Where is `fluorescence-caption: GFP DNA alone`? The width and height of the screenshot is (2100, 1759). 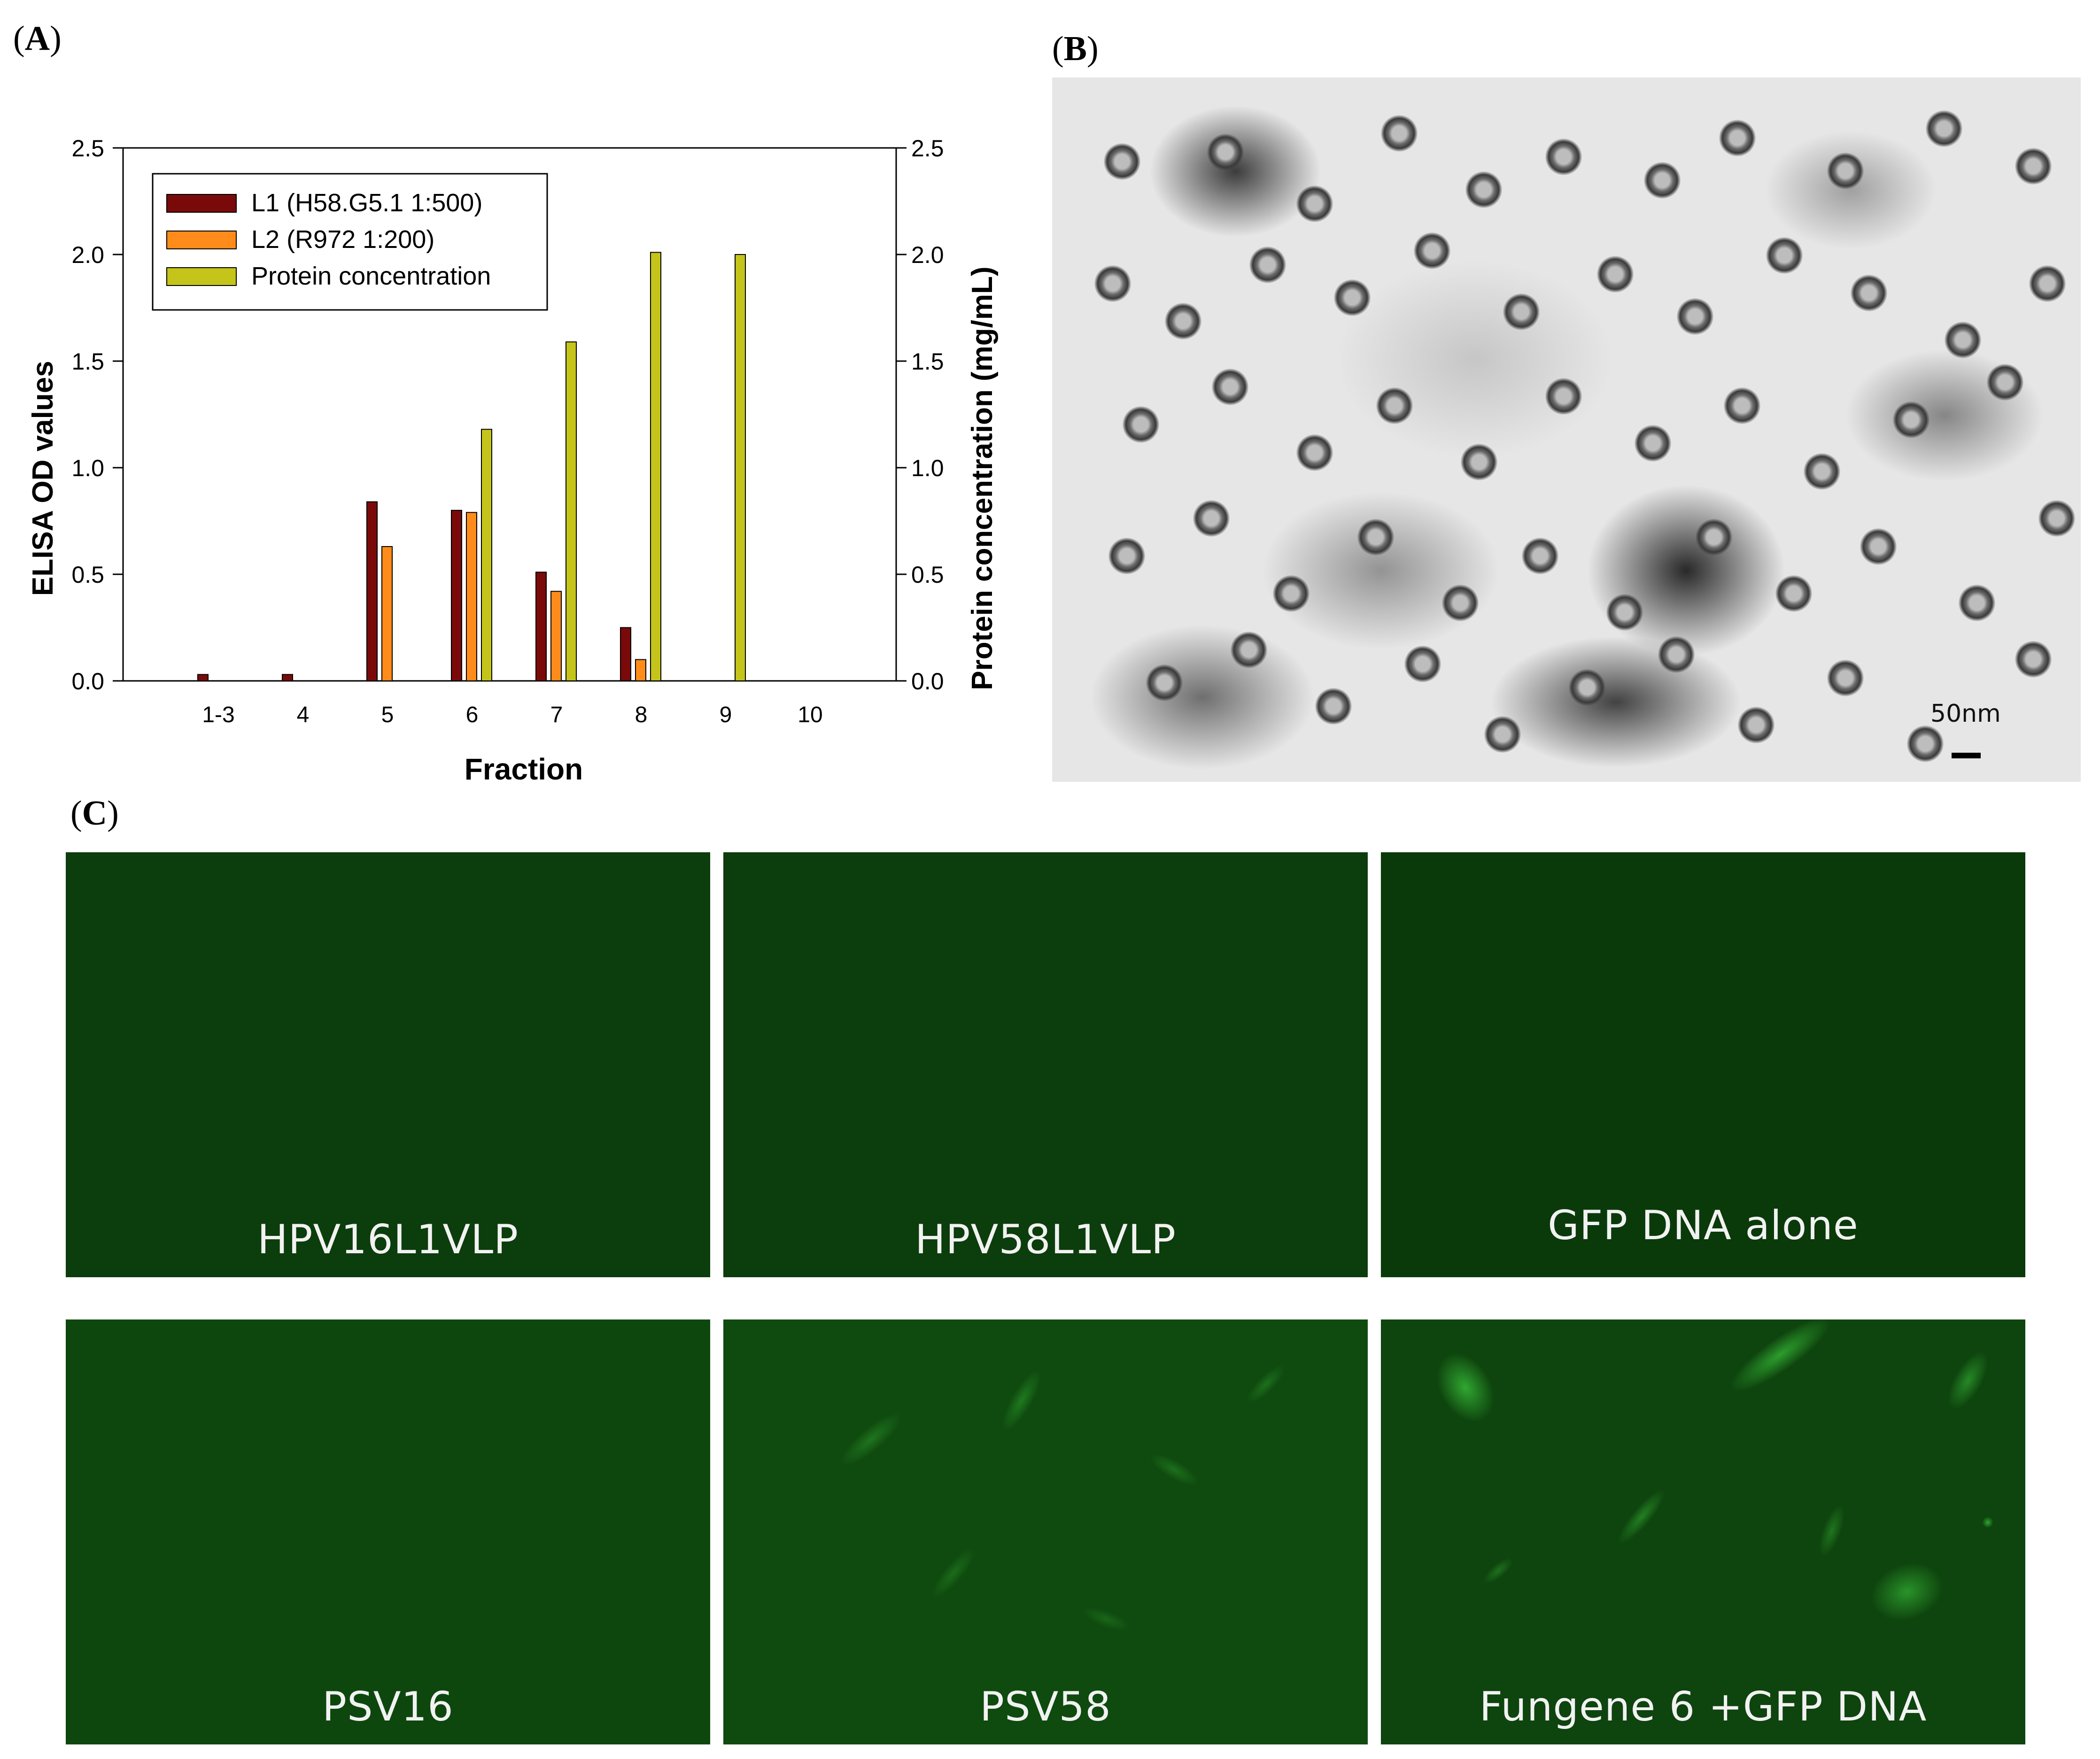 fluorescence-caption: GFP DNA alone is located at coordinates (1703, 1225).